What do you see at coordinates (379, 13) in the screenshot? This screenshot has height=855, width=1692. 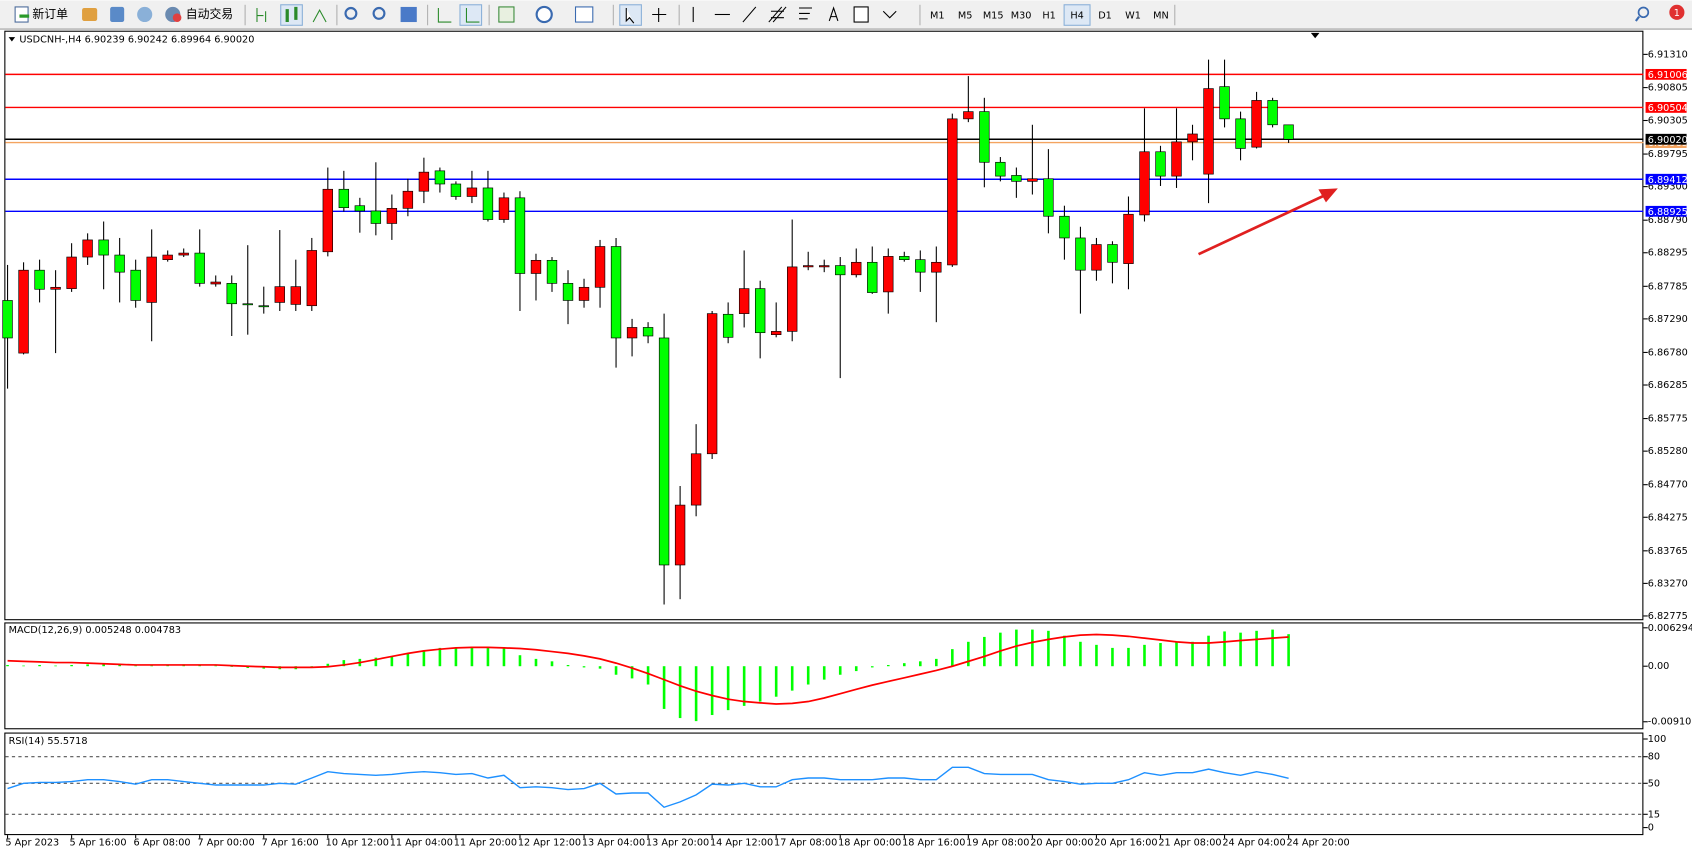 I see `zoom-out` at bounding box center [379, 13].